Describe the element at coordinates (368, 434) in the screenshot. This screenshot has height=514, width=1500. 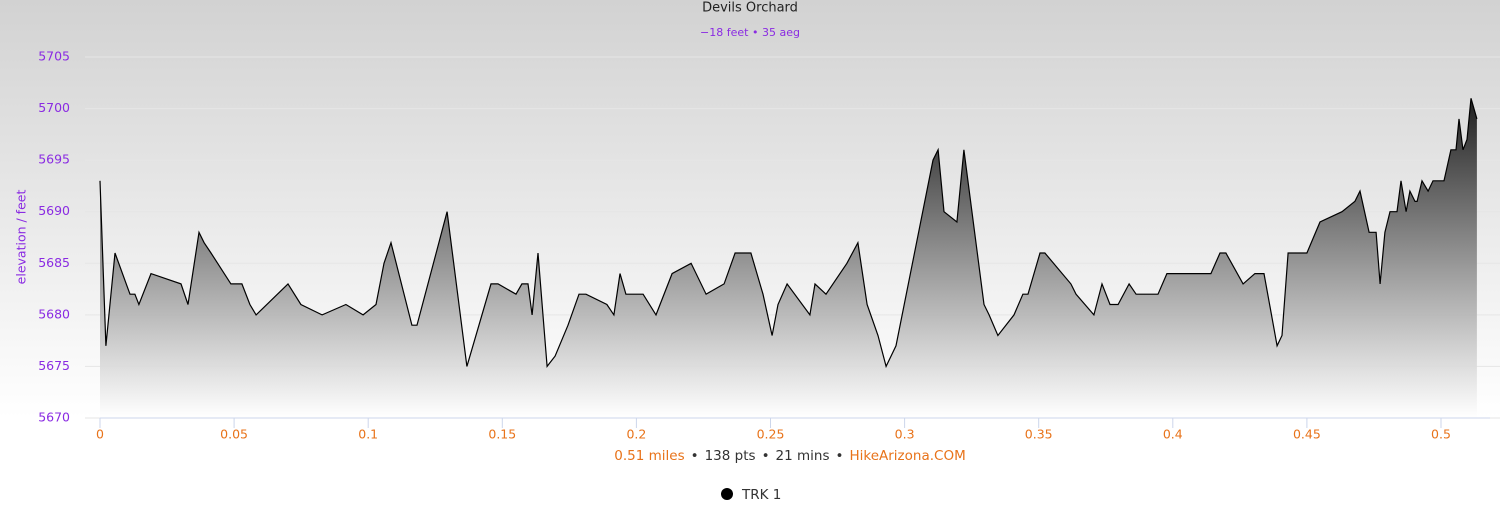
I see `x-tick-label: 0.1` at that location.